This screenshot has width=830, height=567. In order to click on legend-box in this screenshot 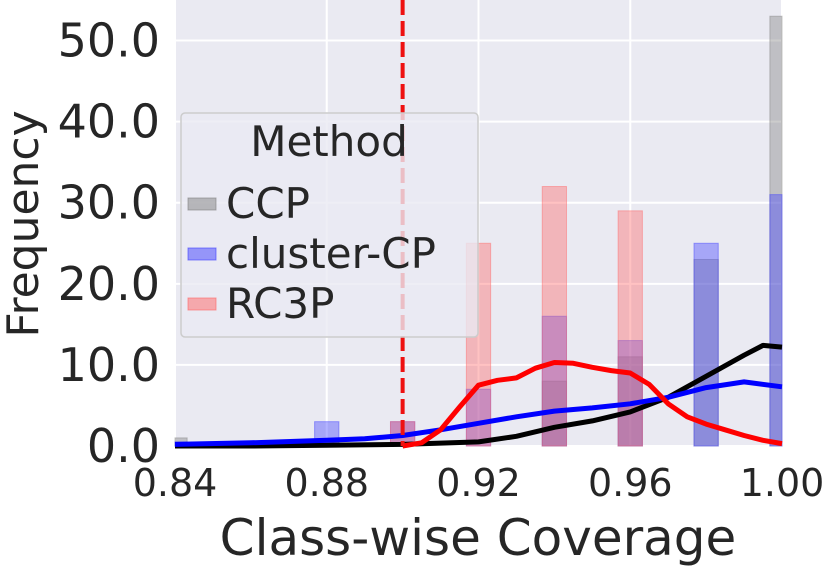, I will do `click(329, 225)`.